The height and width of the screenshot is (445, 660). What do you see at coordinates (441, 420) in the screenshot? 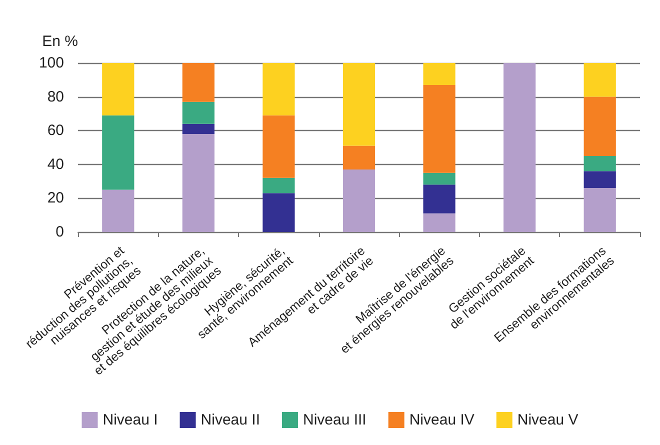
I see `legend-label: Niveau IV` at bounding box center [441, 420].